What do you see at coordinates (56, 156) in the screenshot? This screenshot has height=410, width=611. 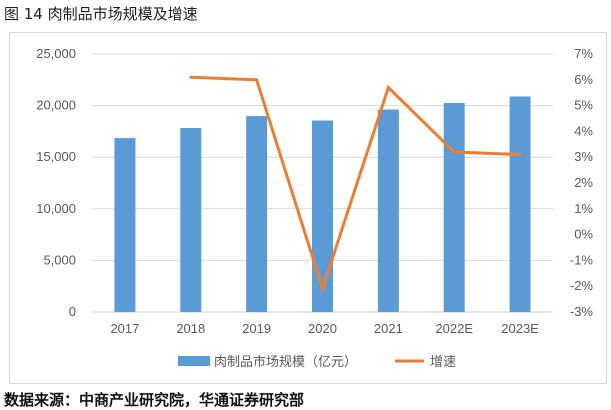 I see `left-tick-label: 15,000` at bounding box center [56, 156].